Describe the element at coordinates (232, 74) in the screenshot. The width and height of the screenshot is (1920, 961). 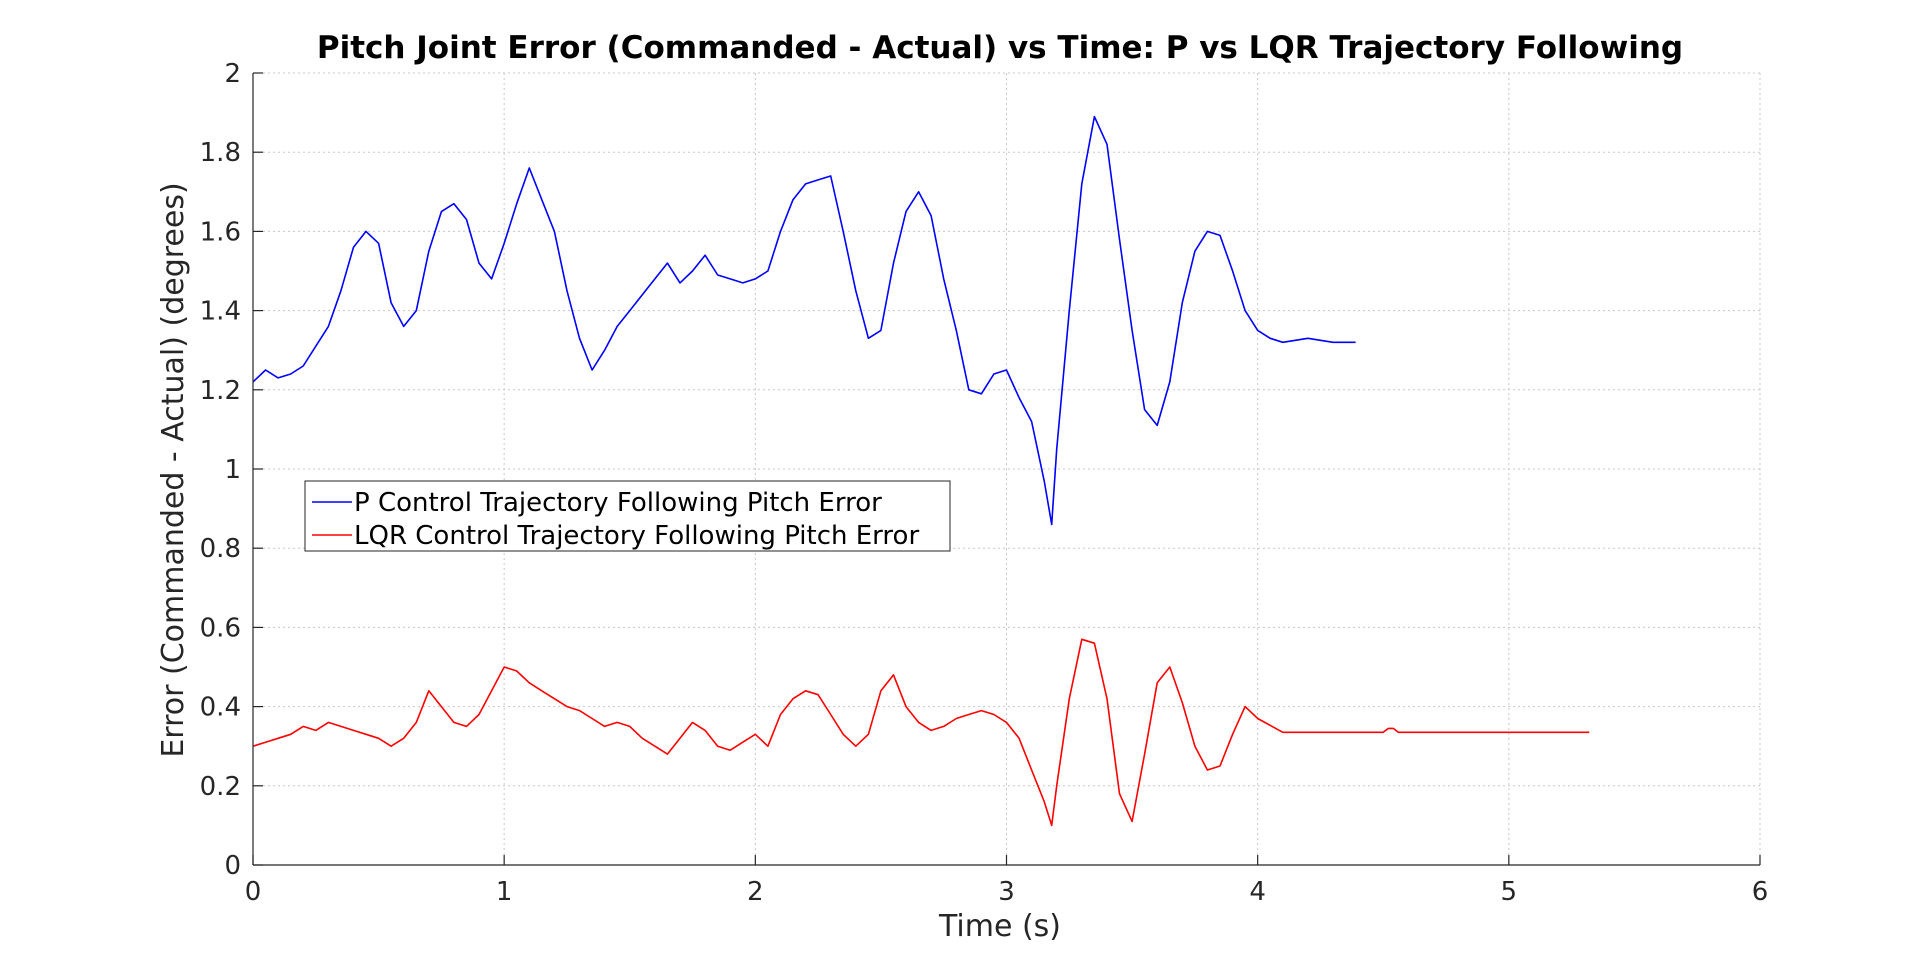
I see `y-tick-label: 2` at that location.